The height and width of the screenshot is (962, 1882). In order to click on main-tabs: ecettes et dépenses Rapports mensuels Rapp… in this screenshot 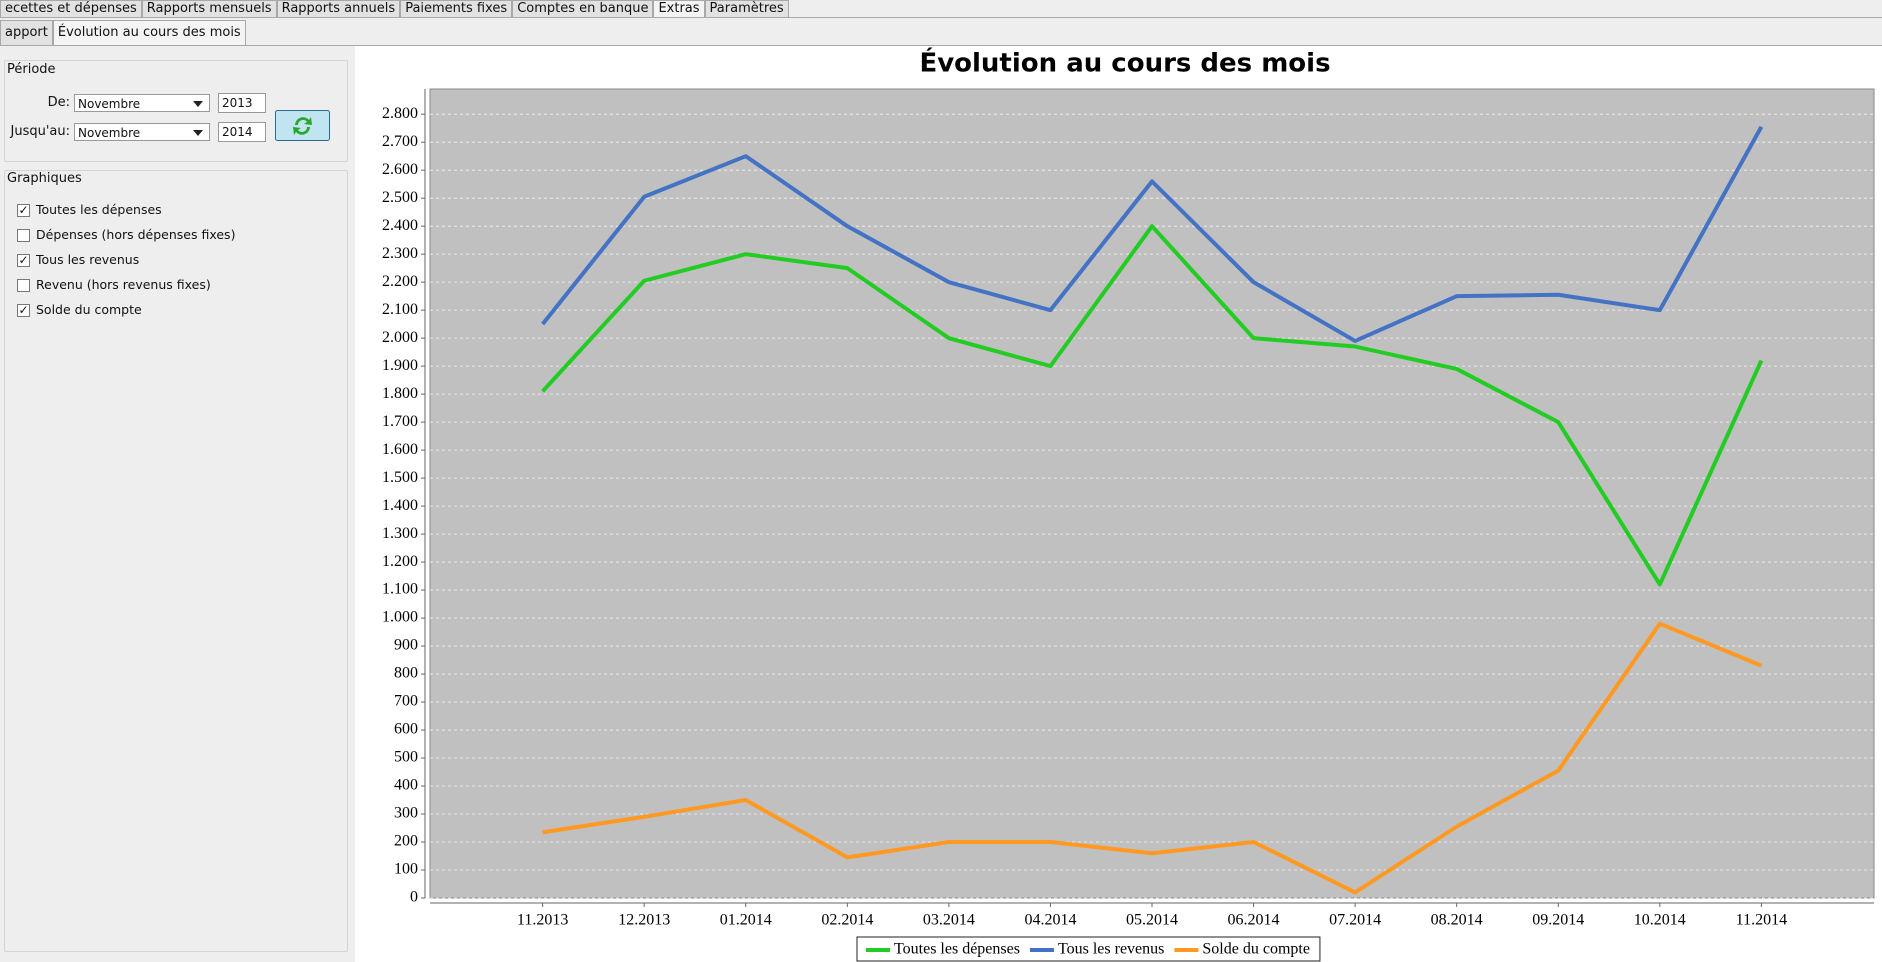, I will do `click(394, 8)`.